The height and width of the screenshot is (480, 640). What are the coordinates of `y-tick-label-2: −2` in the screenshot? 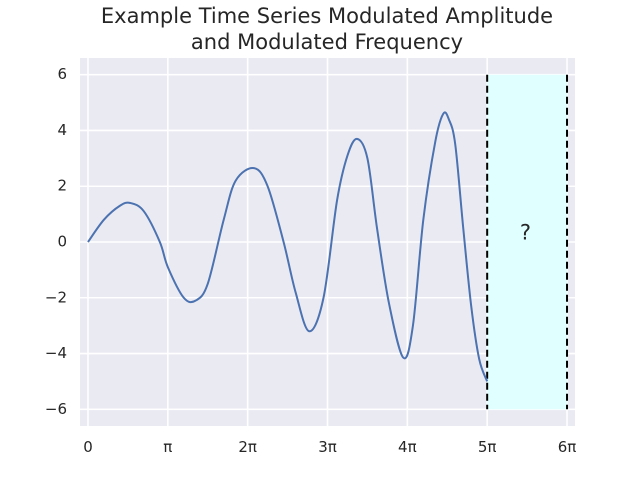 It's located at (56, 297).